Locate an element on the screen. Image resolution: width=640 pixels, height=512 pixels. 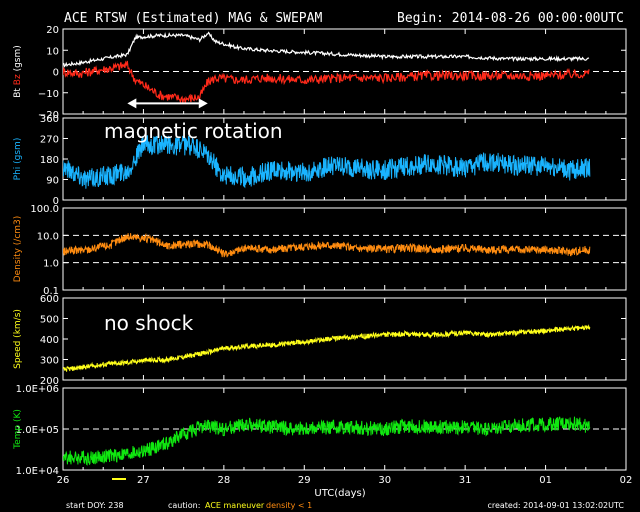
y-axis-label: Bt Bz (gsm) is located at coordinates (18, 71).